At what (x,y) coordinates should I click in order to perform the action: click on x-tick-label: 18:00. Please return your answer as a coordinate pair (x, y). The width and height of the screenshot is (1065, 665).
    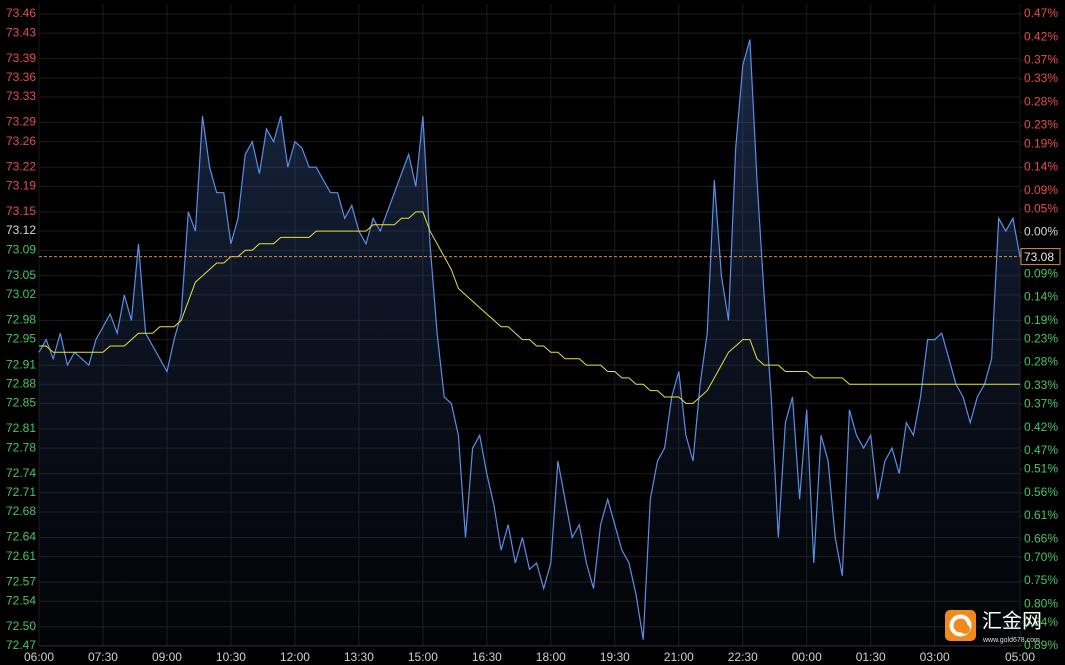
    Looking at the image, I should click on (551, 657).